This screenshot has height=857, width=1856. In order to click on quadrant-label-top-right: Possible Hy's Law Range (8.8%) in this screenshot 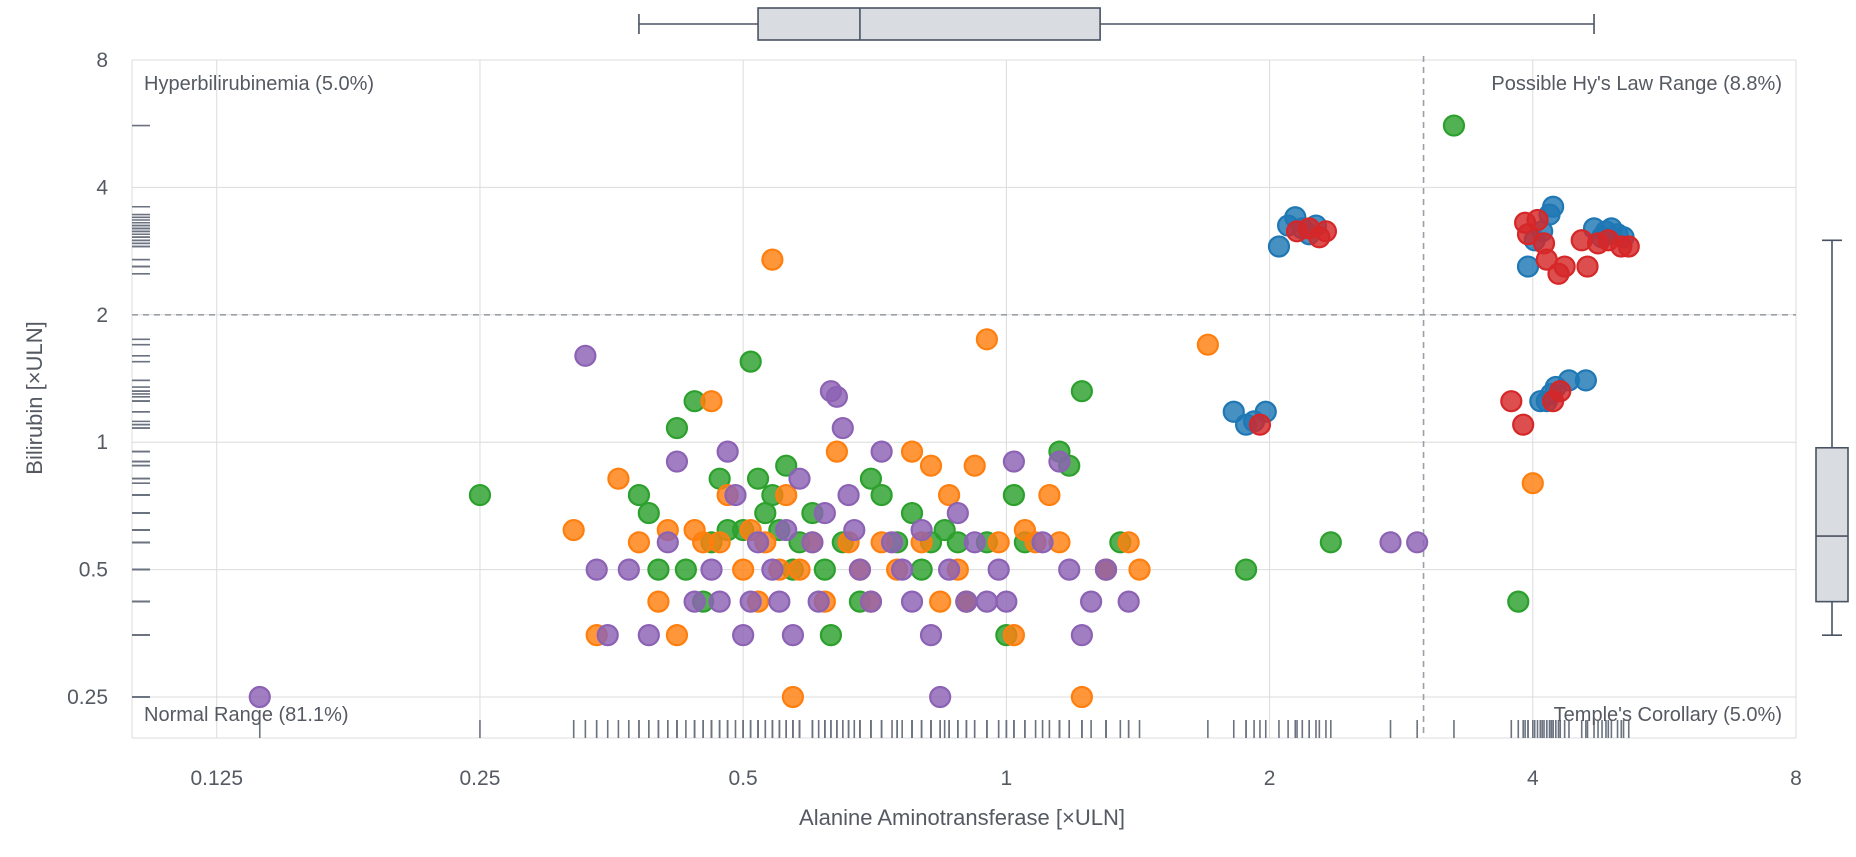, I will do `click(1636, 84)`.